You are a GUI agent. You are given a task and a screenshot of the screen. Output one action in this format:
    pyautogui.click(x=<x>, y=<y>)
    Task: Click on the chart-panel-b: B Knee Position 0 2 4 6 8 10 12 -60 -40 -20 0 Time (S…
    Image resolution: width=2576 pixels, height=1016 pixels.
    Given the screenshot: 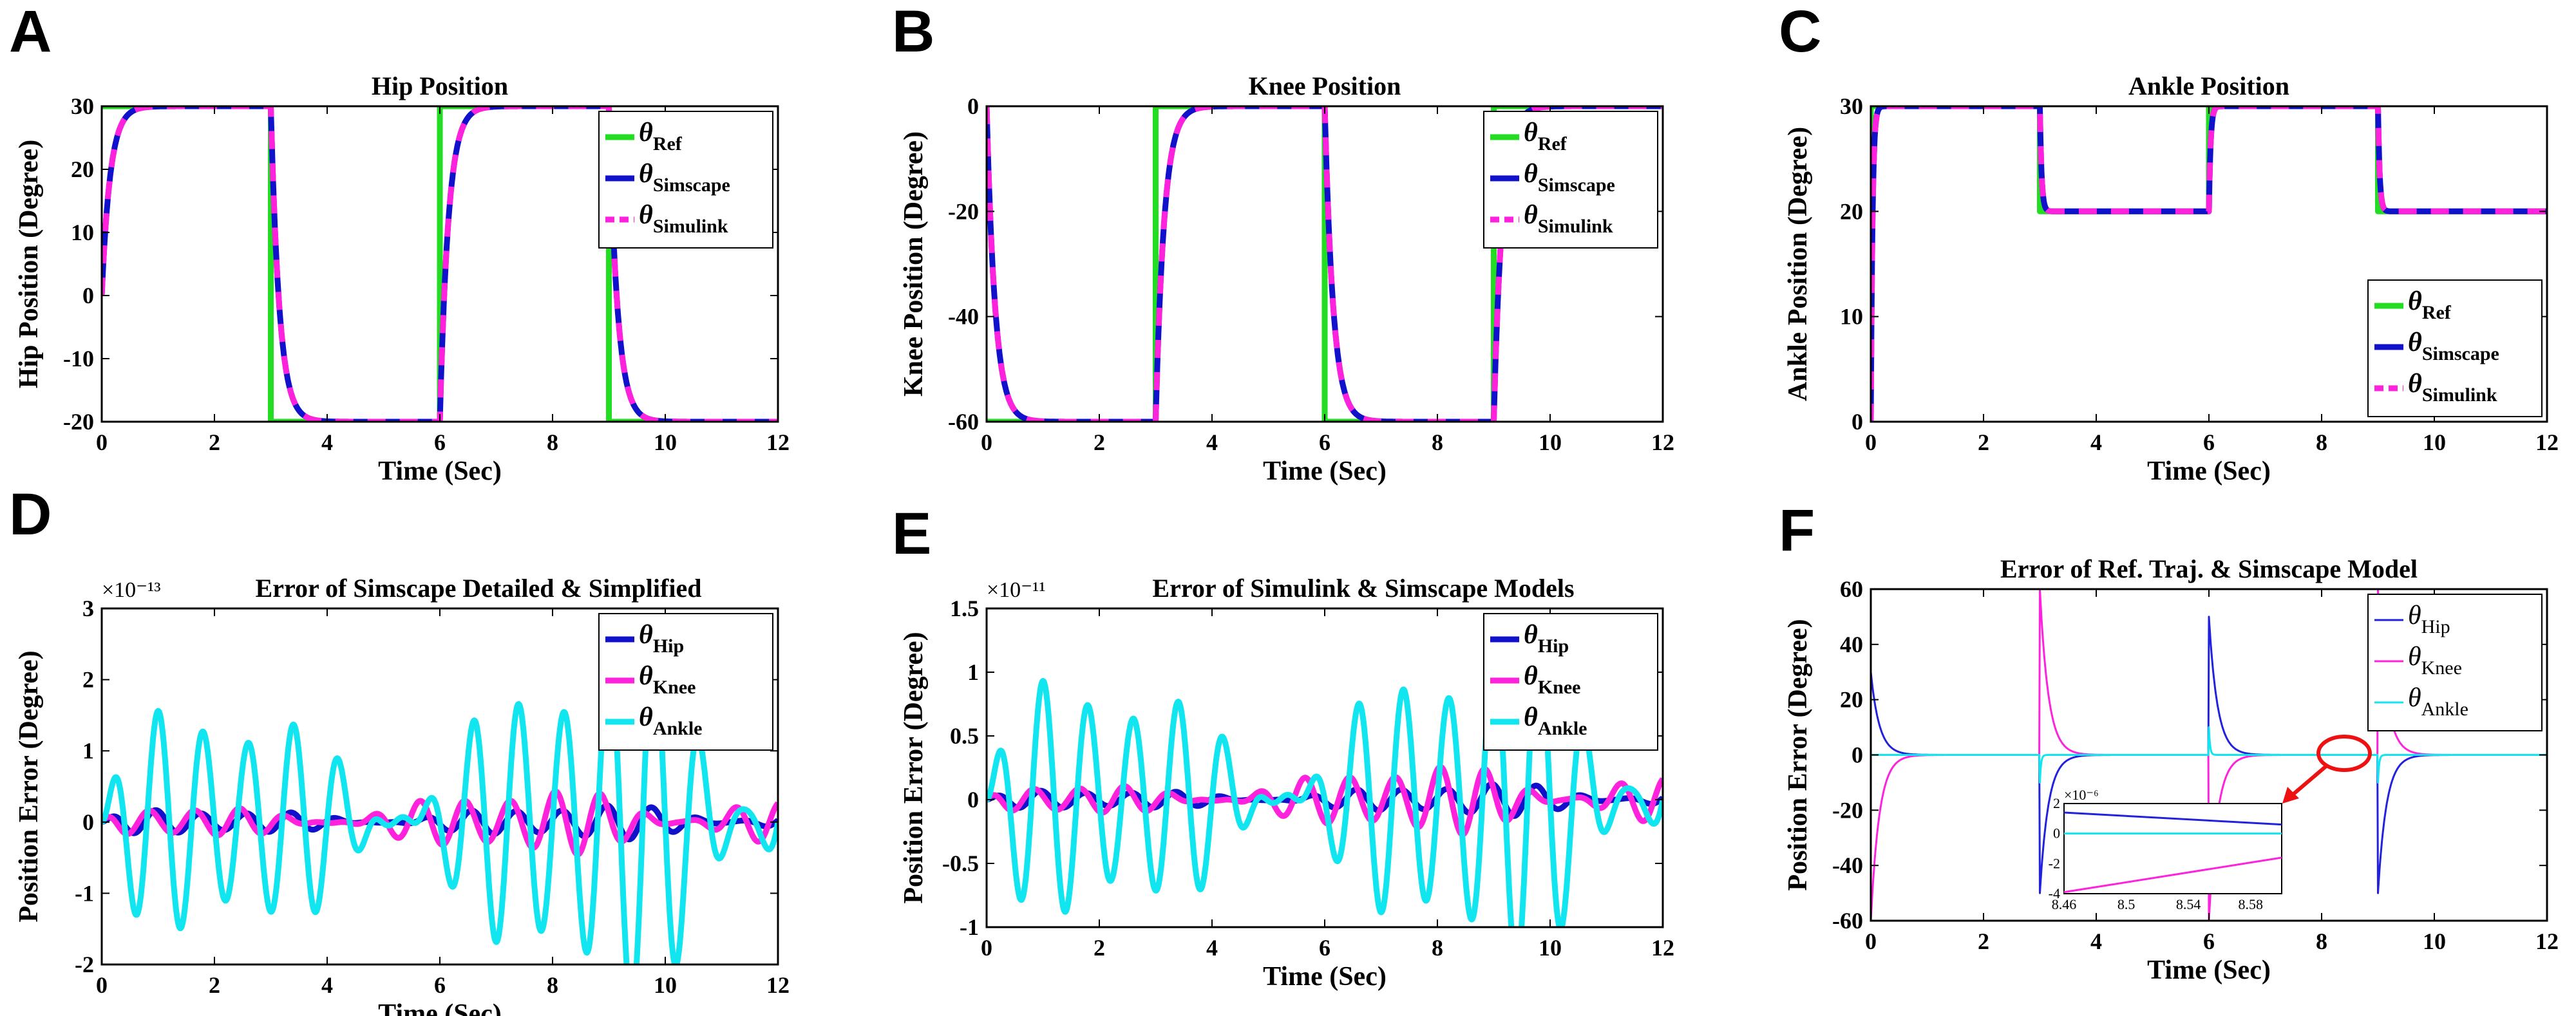 What is the action you would take?
    pyautogui.click(x=1283, y=243)
    